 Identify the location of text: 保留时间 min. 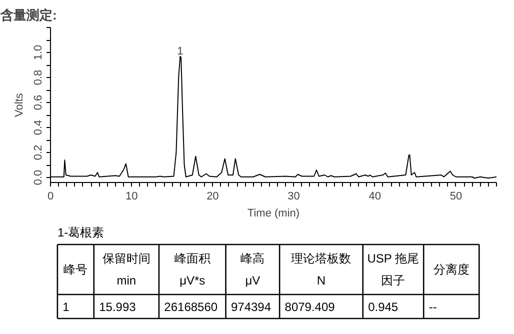
(126, 269).